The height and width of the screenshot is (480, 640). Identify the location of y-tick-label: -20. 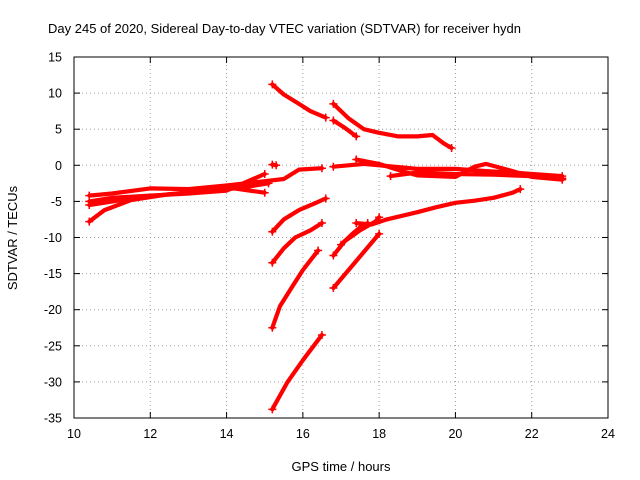
(53, 310).